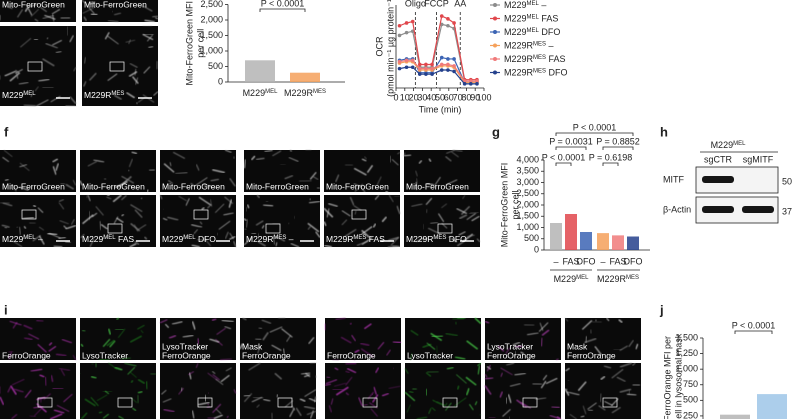  I want to click on label-base: M229R, so click(97, 95).